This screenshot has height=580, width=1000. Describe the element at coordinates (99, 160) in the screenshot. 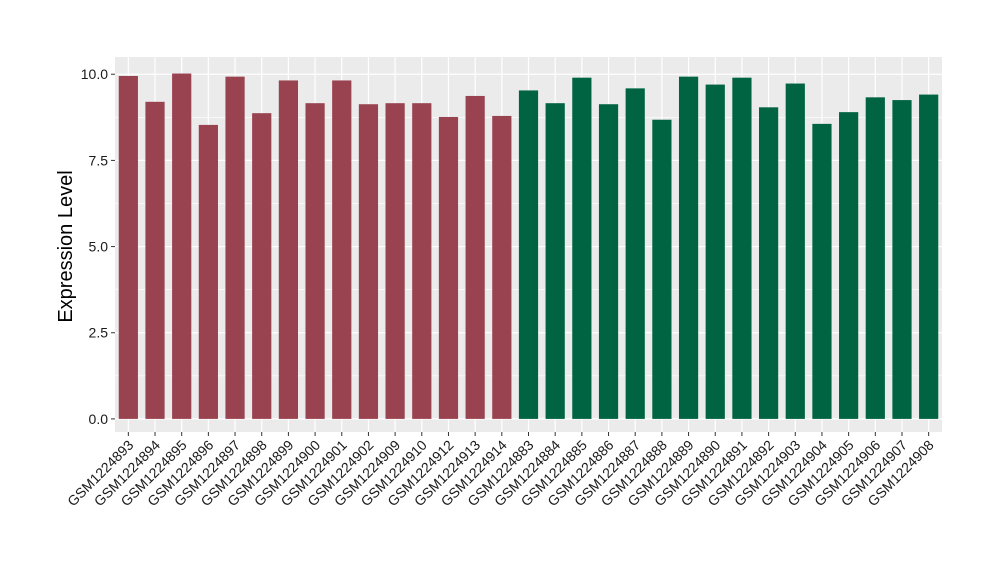

I see `y-tick-label: 7.5` at that location.